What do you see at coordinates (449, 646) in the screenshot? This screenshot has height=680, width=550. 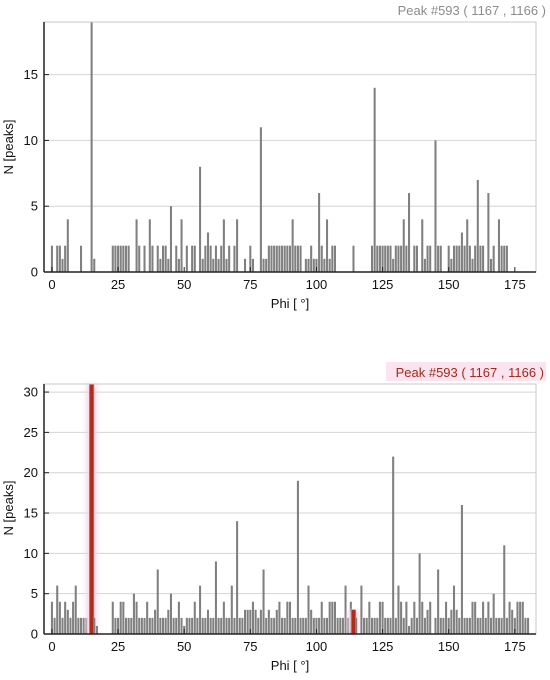 I see `bottom-x-tick-label: 150` at bounding box center [449, 646].